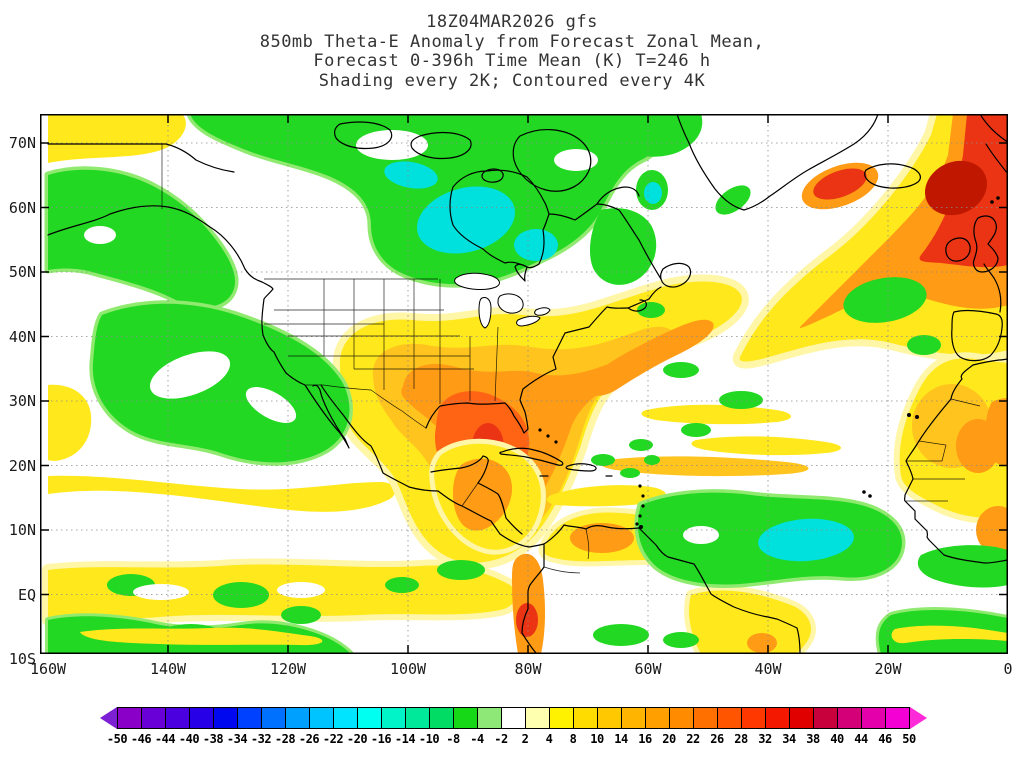 This screenshot has height=768, width=1024. I want to click on lon-tick-label: 140W, so click(168, 669).